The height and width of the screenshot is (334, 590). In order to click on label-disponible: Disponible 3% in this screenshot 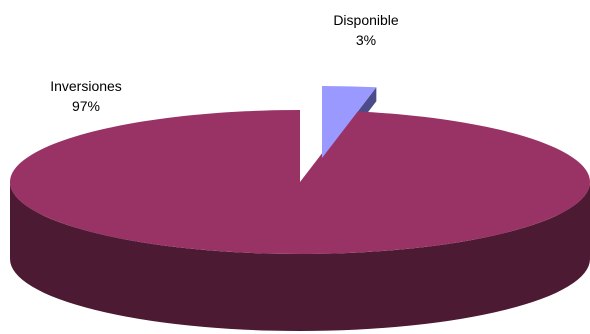, I will do `click(365, 30)`.